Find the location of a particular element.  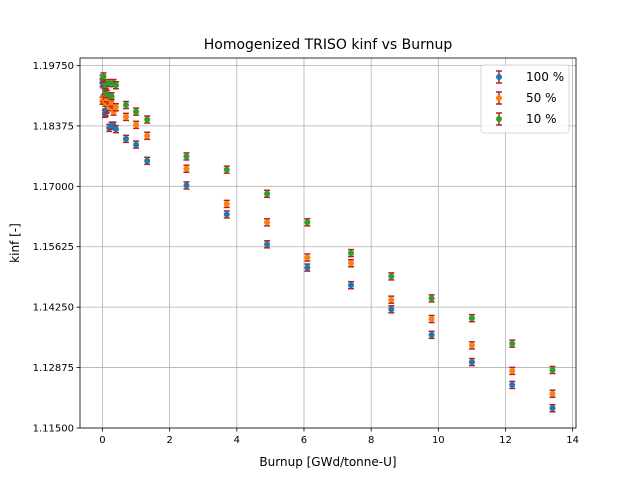

legend: 100 % 50 % 10 % is located at coordinates (525, 99).